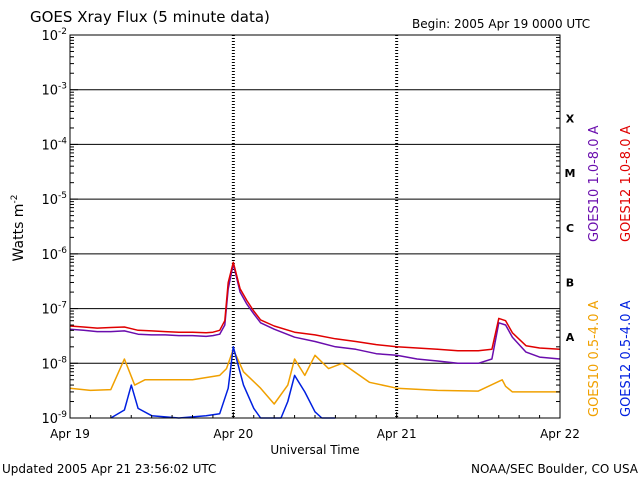  I want to click on x-axis-label: Universal Time, so click(314, 450).